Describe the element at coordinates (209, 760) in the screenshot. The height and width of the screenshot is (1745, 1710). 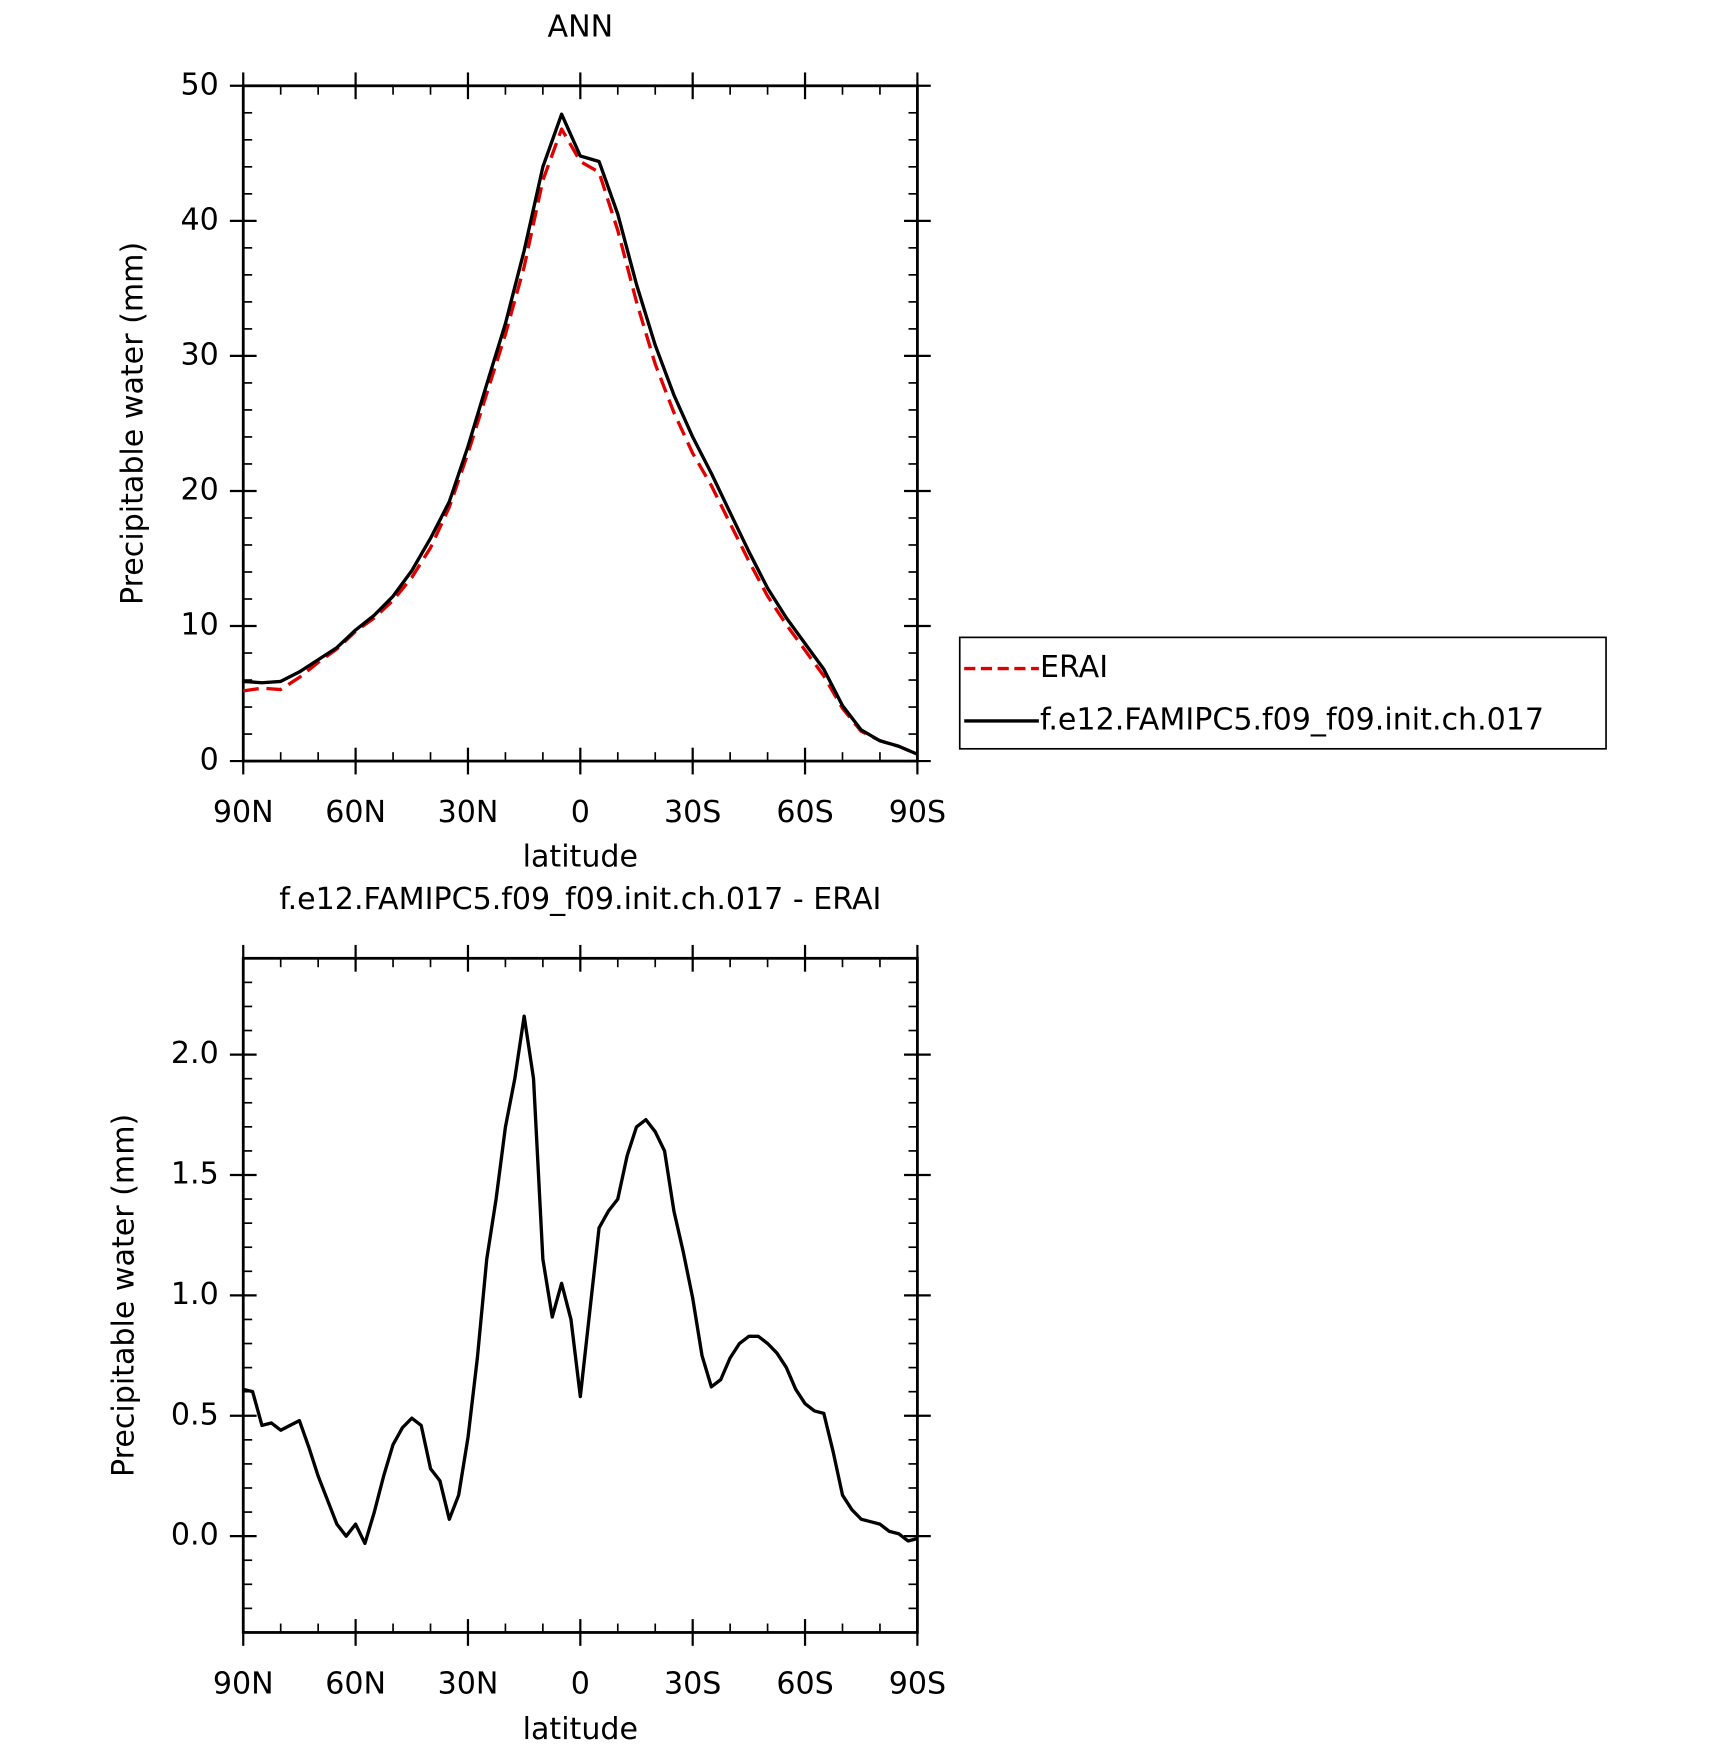
I see `y-tick-label: 0` at that location.